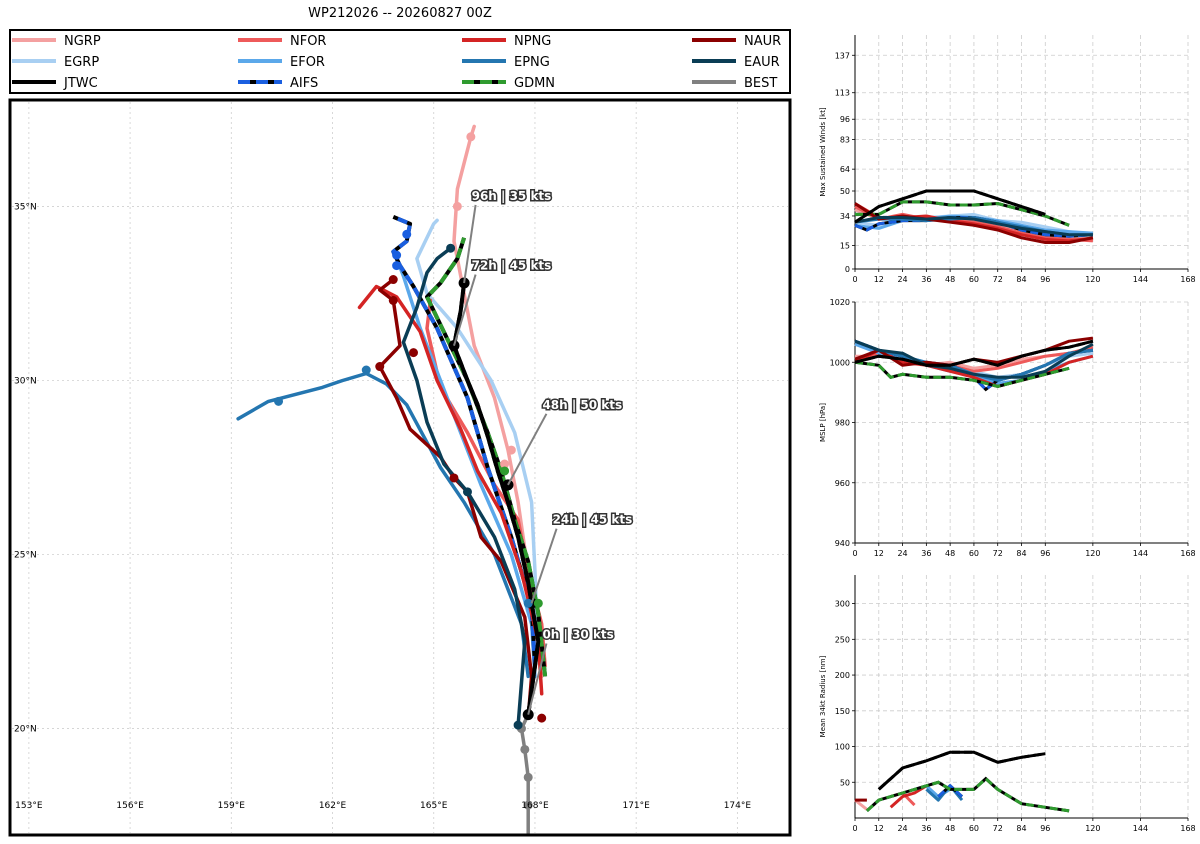  Describe the element at coordinates (950, 279) in the screenshot. I see `panel-xtick-label: 48` at that location.